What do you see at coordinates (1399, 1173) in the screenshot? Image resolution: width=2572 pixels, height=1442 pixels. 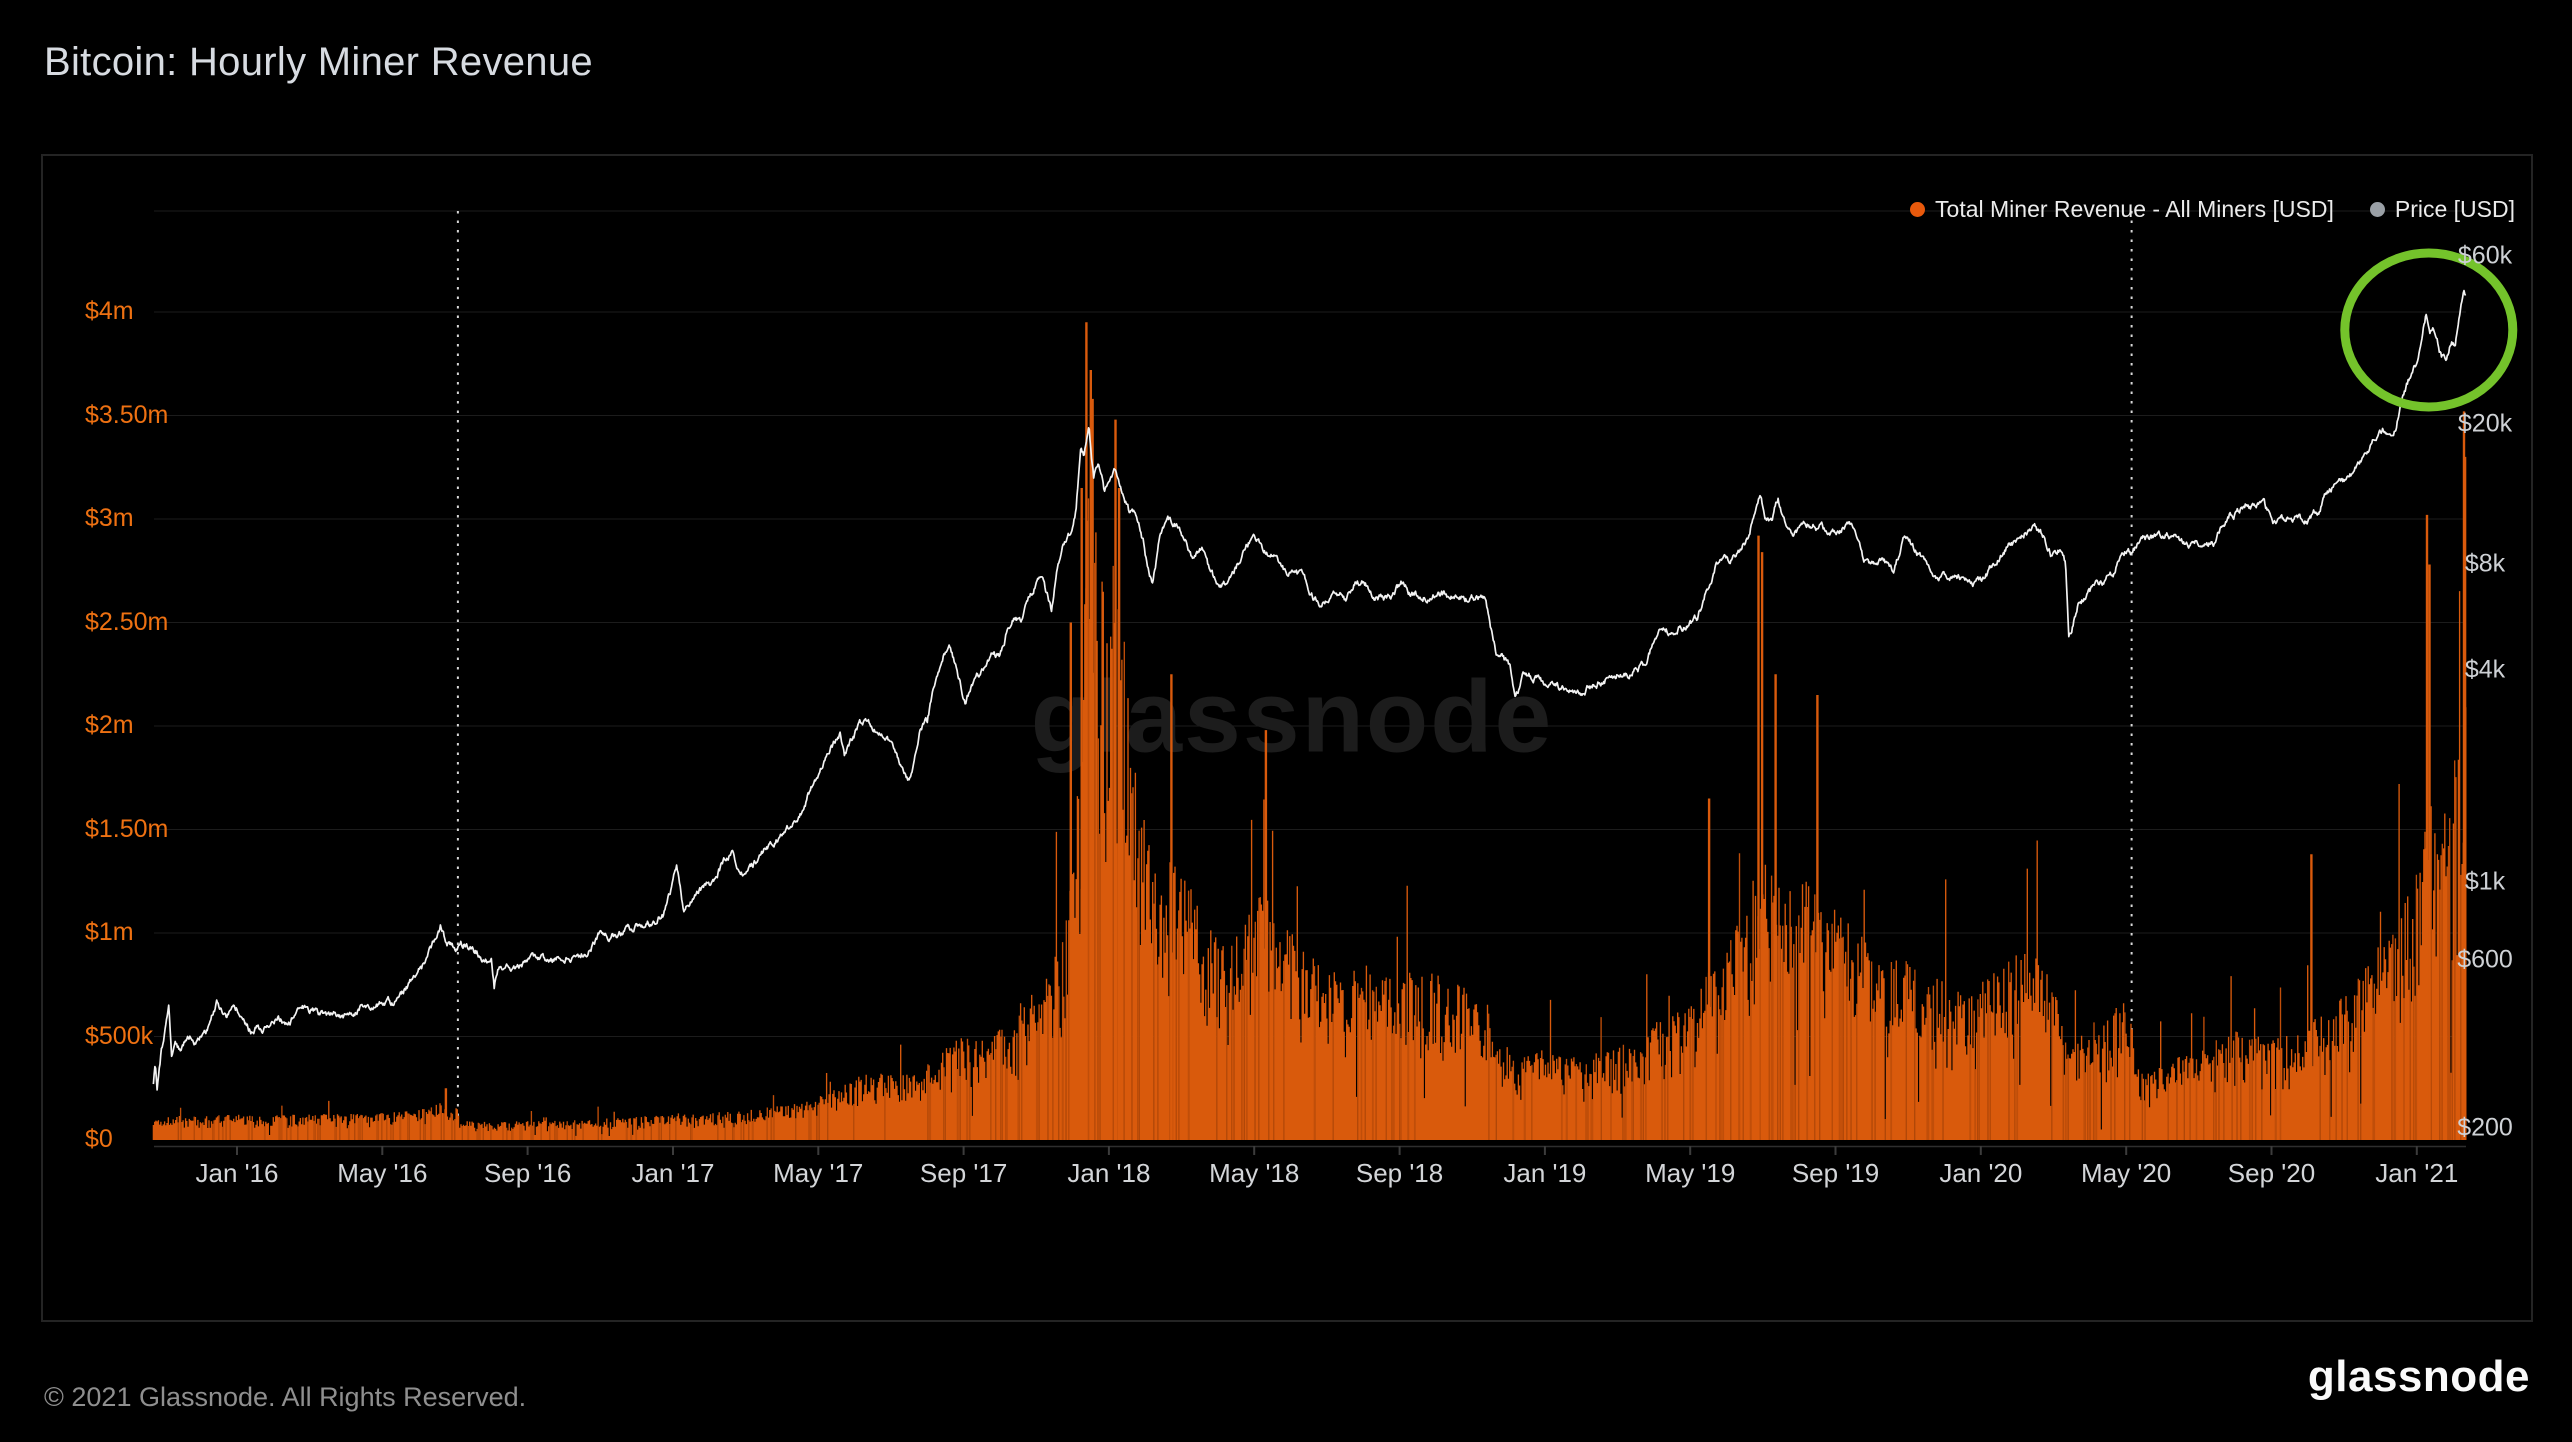 I see `x-tick-label: Sep '18` at bounding box center [1399, 1173].